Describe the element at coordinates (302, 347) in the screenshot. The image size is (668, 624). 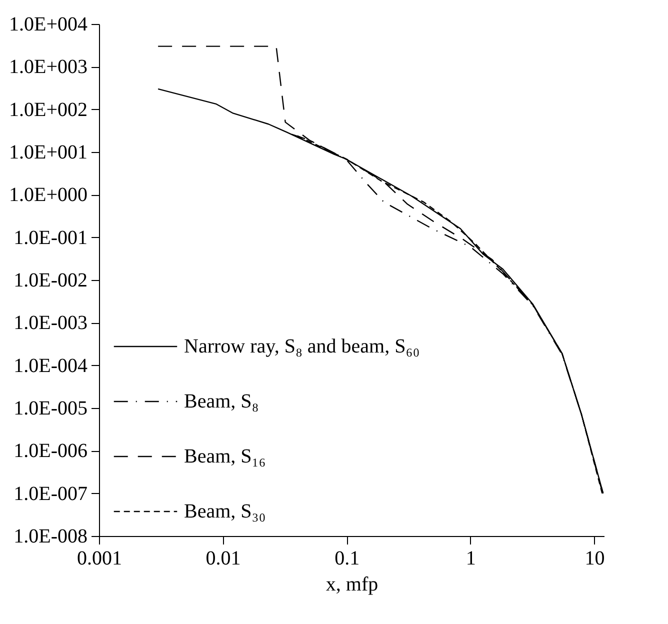
I see `legend-label: Narrow ray, S₈ and beam, S₆₀` at that location.